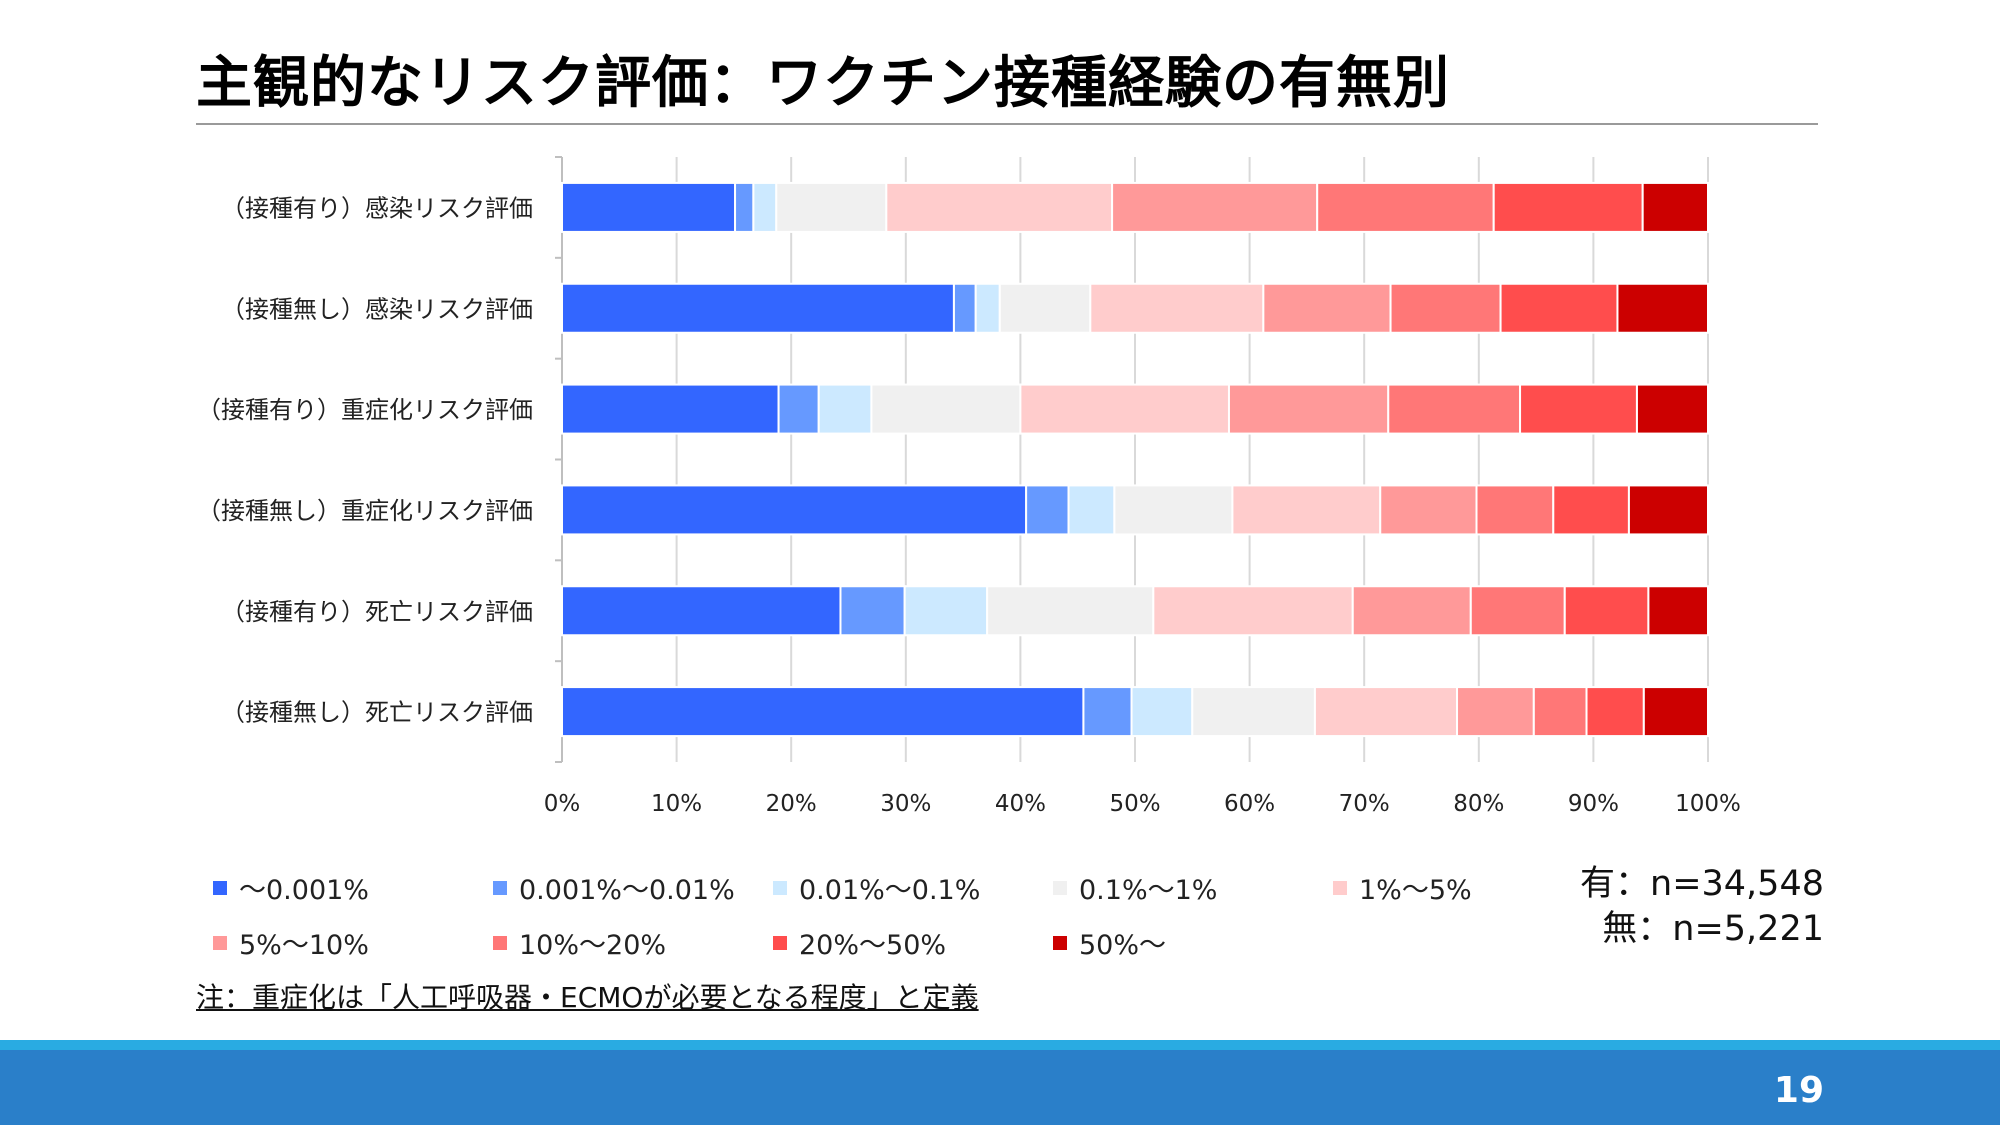 This screenshot has width=2000, height=1125. What do you see at coordinates (377, 208) in the screenshot?
I see `category-label: （接種有り）感染リスク評価` at bounding box center [377, 208].